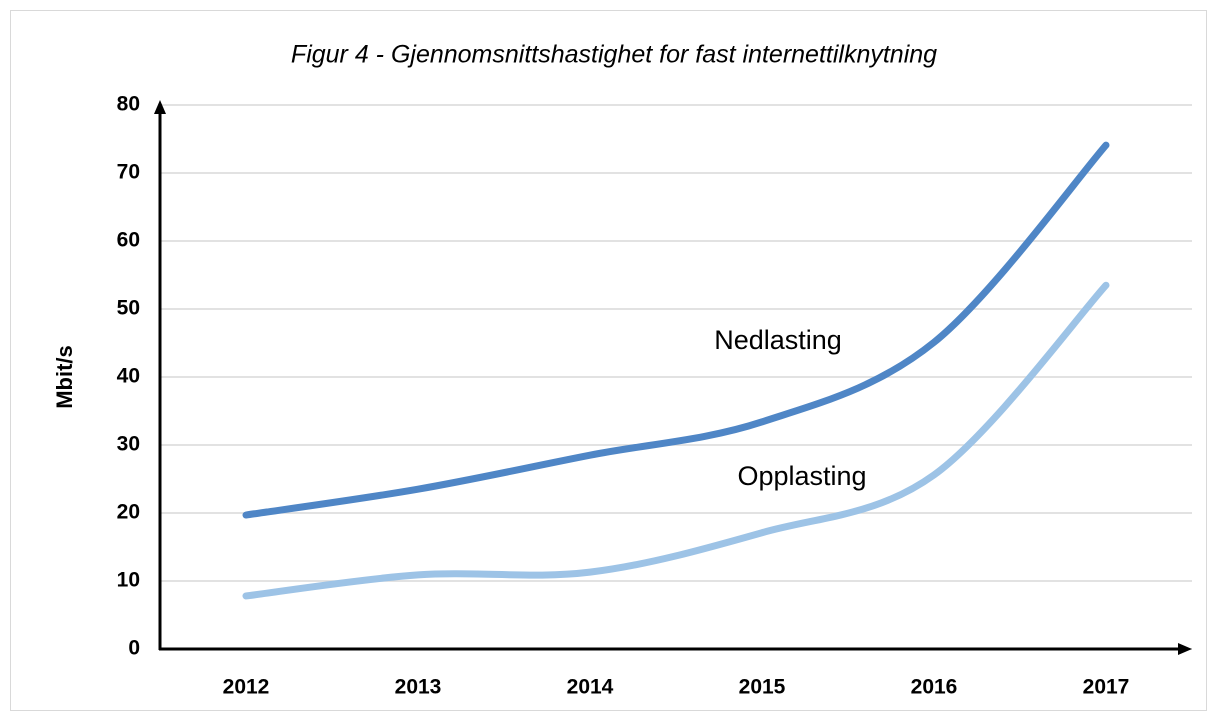 This screenshot has width=1208, height=713. What do you see at coordinates (134, 648) in the screenshot?
I see `y-tick-label: 0` at bounding box center [134, 648].